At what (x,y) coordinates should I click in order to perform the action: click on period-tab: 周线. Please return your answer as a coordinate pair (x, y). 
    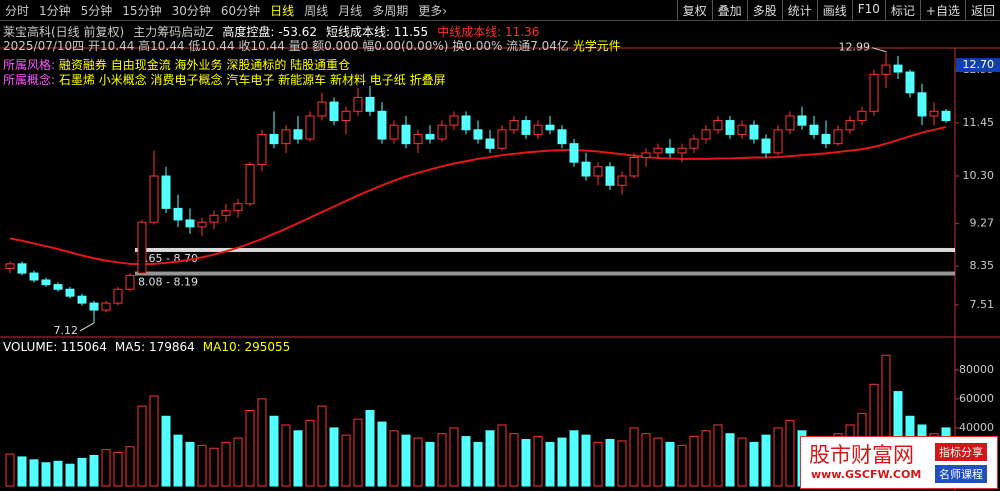
    Looking at the image, I should click on (316, 10).